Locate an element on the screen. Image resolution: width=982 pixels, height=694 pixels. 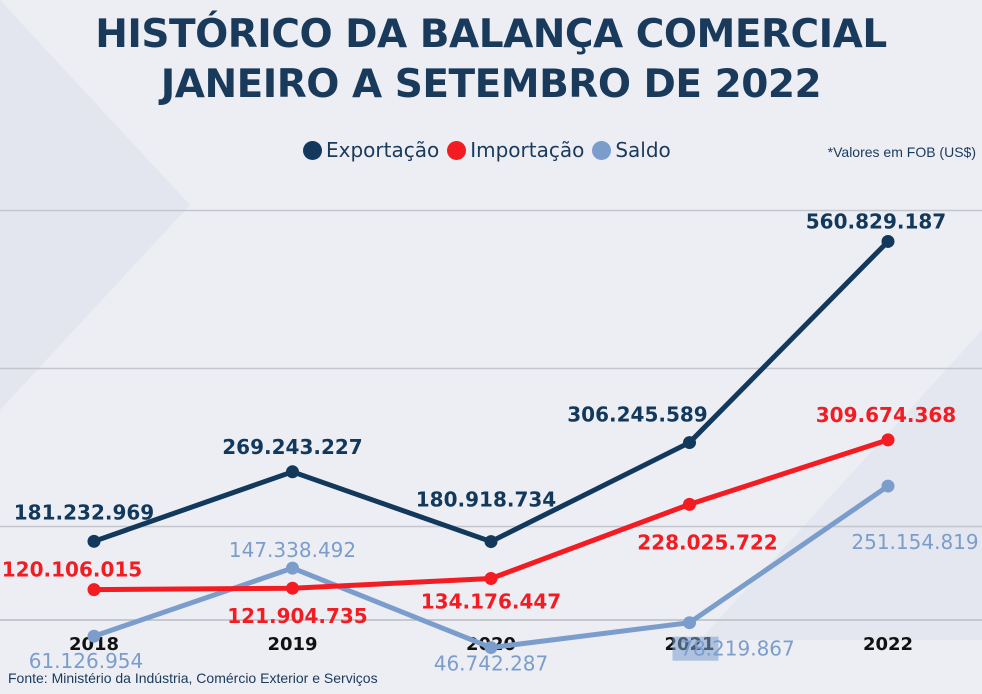
data-label: 269.243.227 is located at coordinates (292, 447).